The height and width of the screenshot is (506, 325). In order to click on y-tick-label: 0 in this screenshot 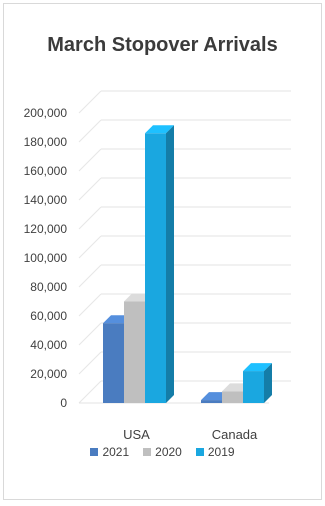, I will do `click(63, 403)`.